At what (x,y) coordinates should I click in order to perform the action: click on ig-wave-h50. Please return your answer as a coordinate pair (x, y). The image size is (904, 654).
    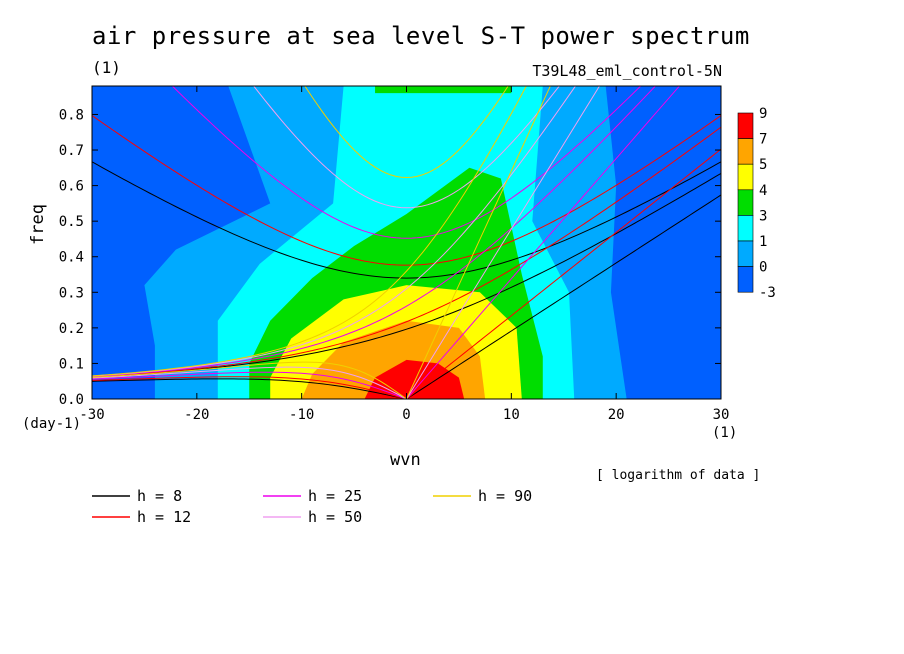
    Looking at the image, I should click on (406, 147).